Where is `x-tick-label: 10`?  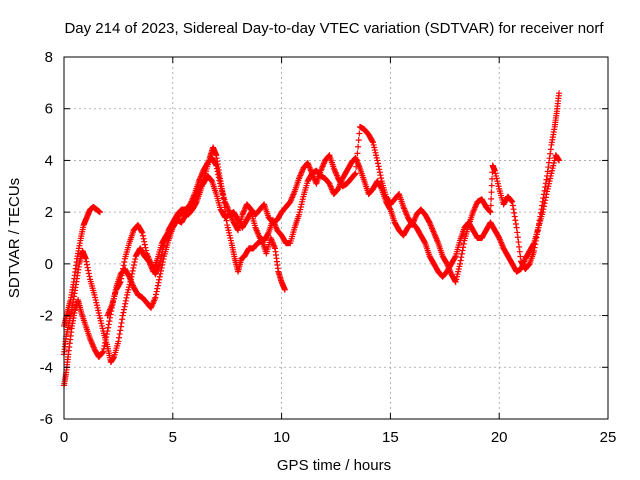 x-tick-label: 10 is located at coordinates (281, 437).